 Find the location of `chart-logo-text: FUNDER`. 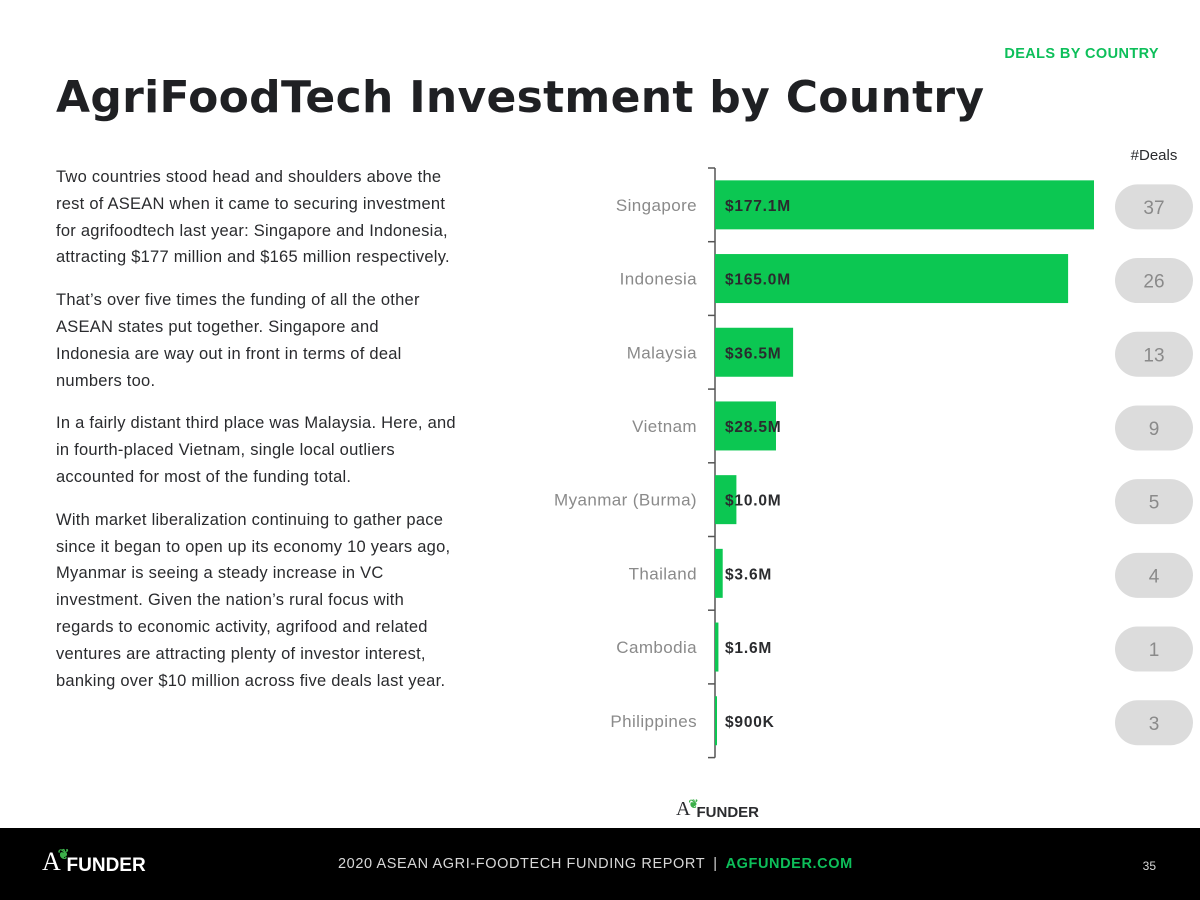

chart-logo-text: FUNDER is located at coordinates (728, 812).